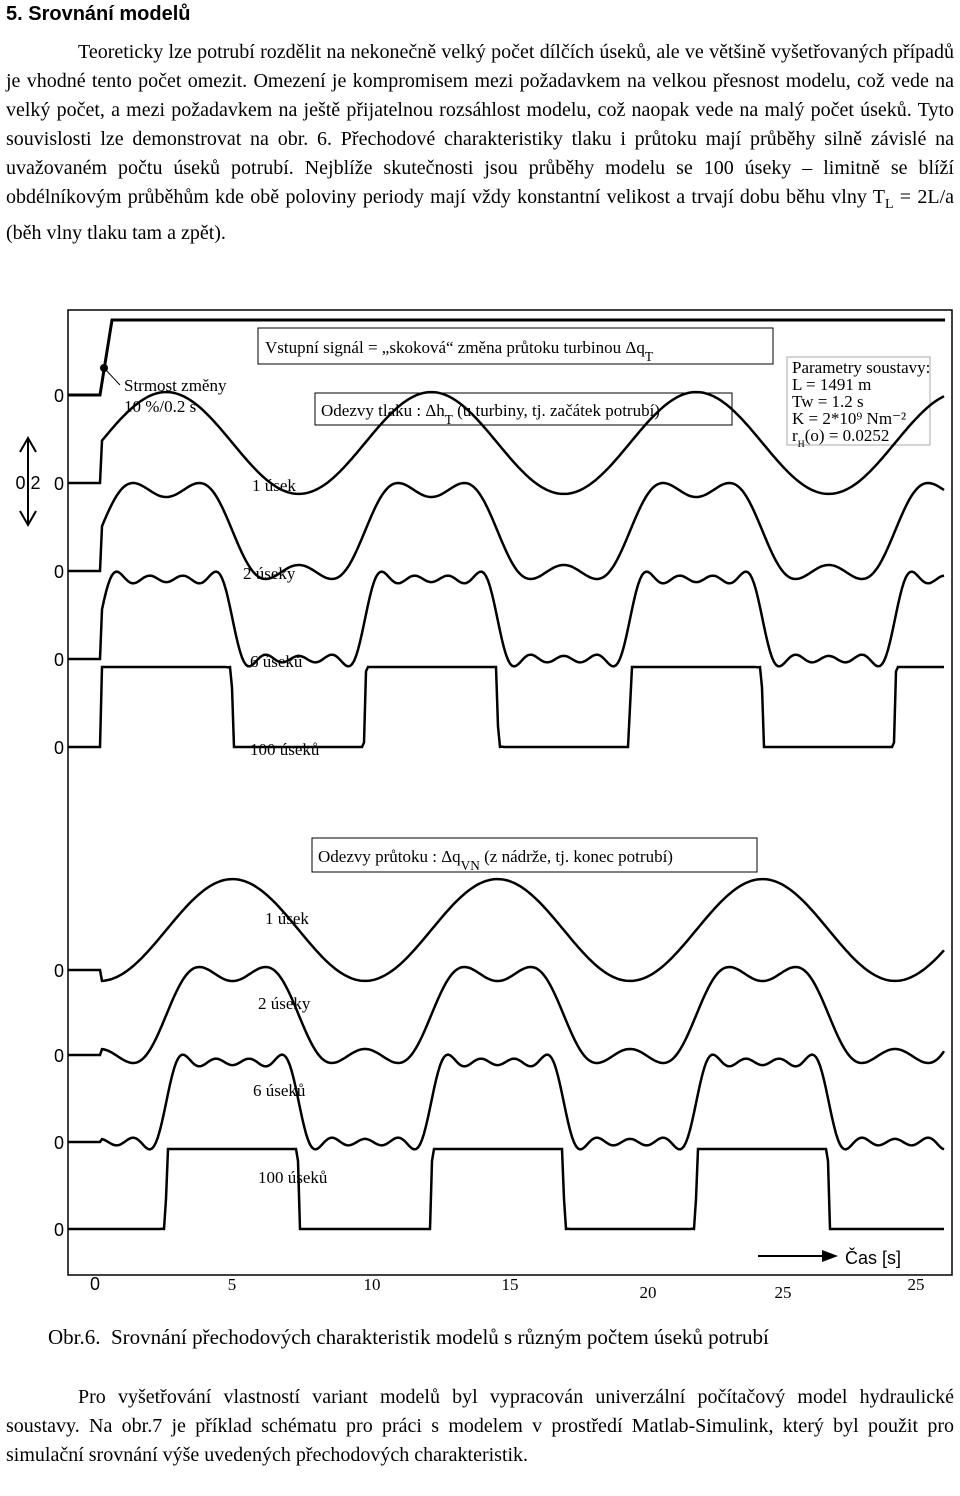 This screenshot has height=1496, width=960. I want to click on text-run: L = 1491 m, so click(831, 384).